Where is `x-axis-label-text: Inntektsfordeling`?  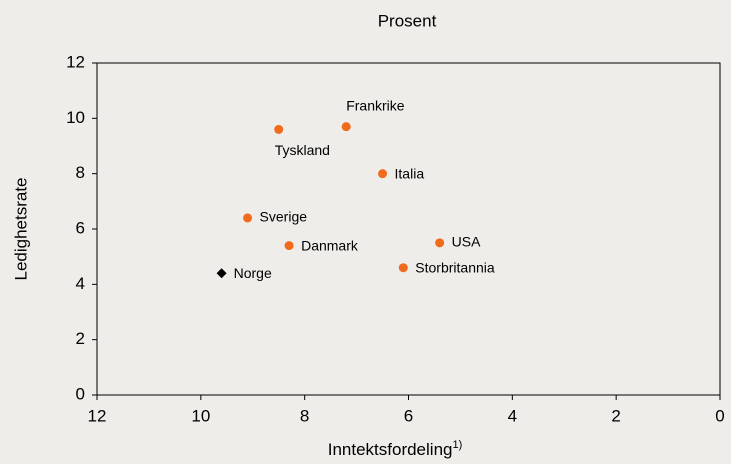 x-axis-label-text: Inntektsfordeling is located at coordinates (390, 449).